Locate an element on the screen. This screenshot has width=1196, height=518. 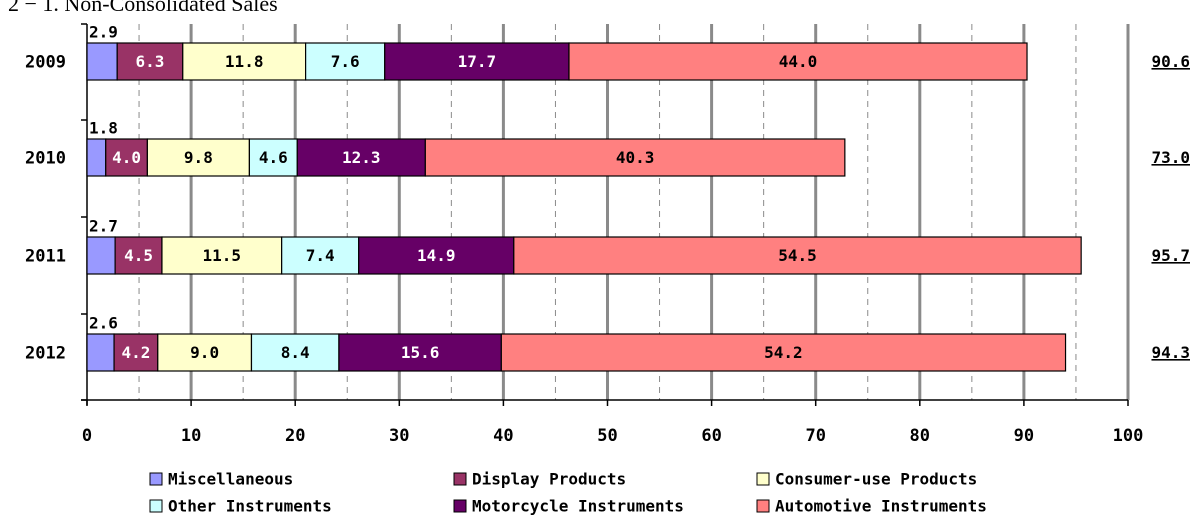
year-label-2010: 2010 is located at coordinates (45, 159).